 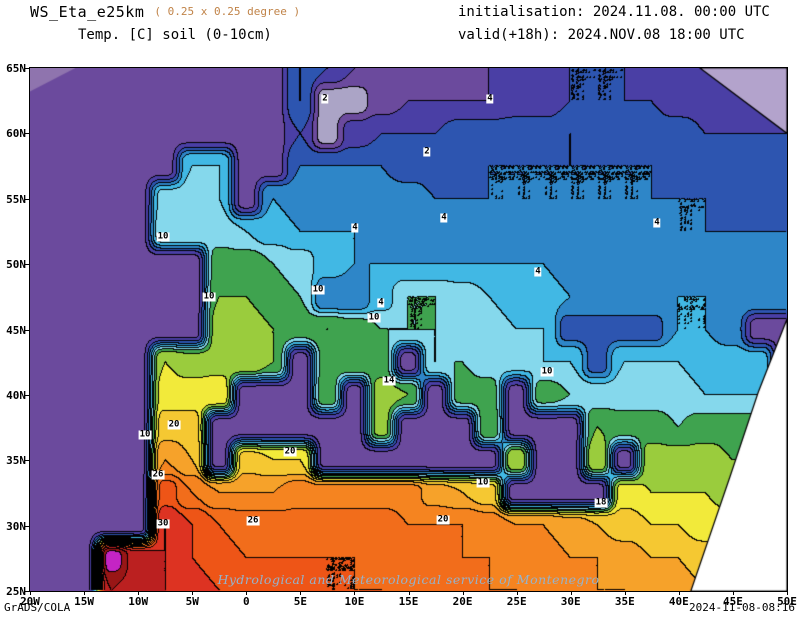 What do you see at coordinates (601, 35) in the screenshot?
I see `valid-time: valid(+18h): 2024.NOV.08 18:00 UTC` at bounding box center [601, 35].